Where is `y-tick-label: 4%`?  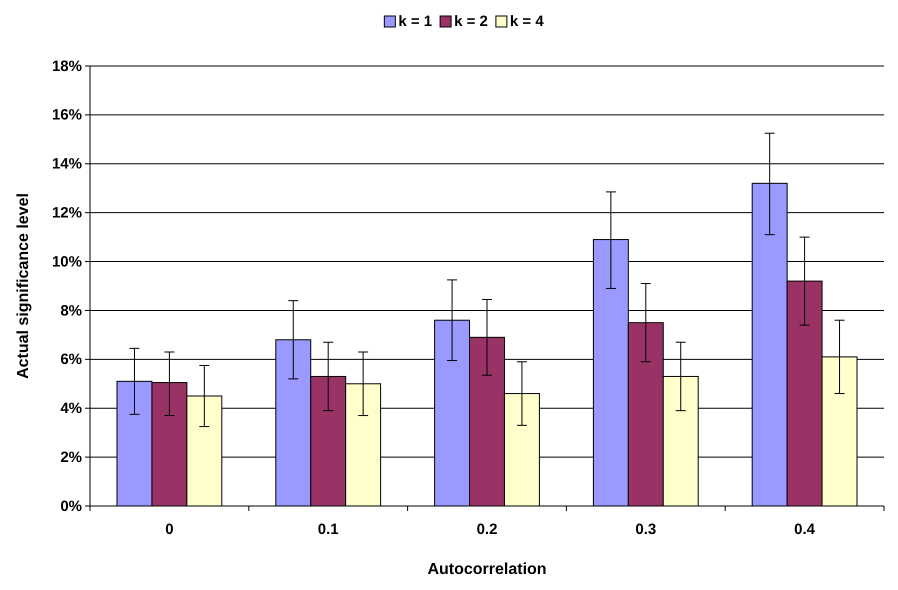 y-tick-label: 4% is located at coordinates (71, 409).